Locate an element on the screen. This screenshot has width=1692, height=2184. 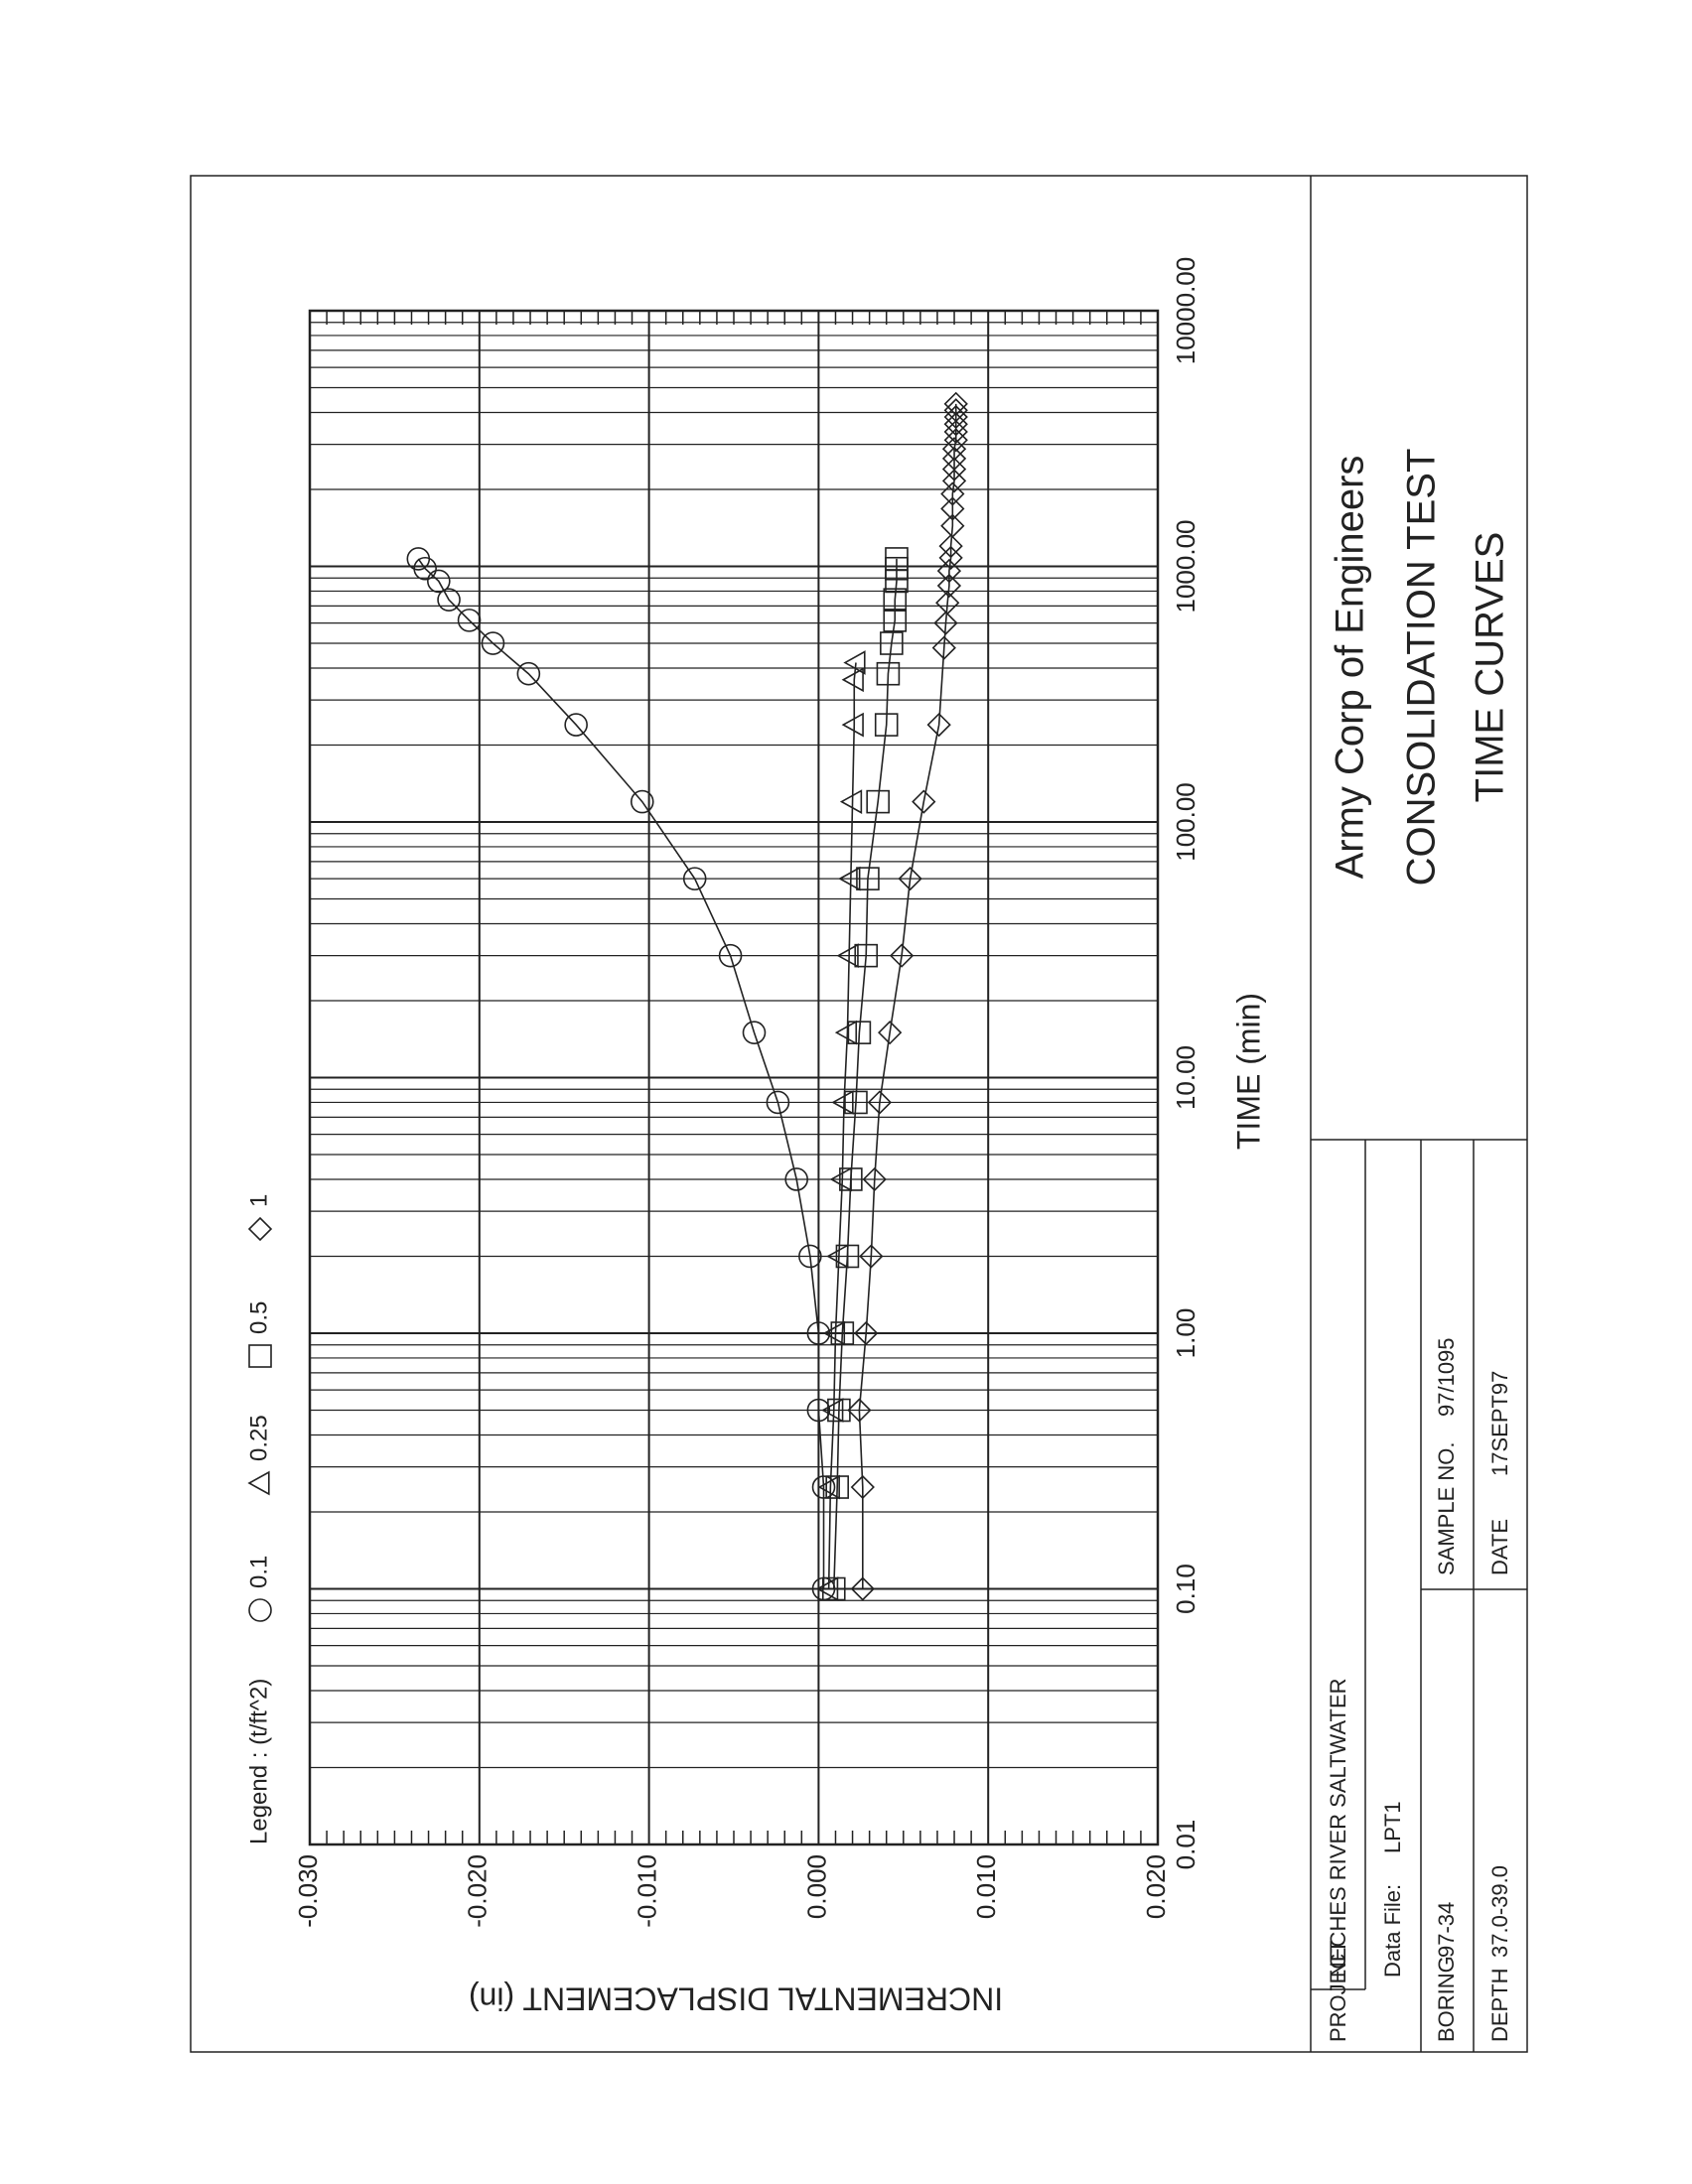
date: 17SEPT97 is located at coordinates (1499, 1423).